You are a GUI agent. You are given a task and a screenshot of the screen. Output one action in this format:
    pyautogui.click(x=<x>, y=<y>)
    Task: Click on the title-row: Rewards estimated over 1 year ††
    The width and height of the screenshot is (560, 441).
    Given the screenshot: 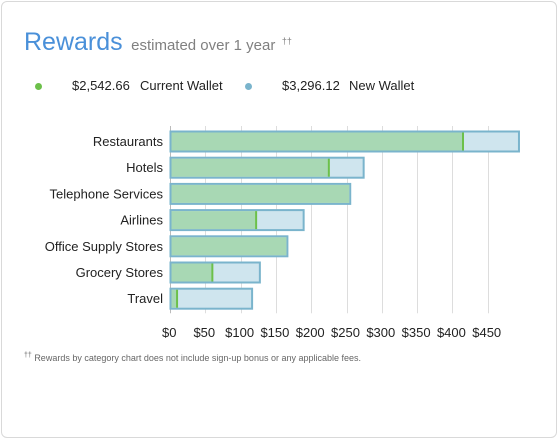 What is the action you would take?
    pyautogui.click(x=158, y=42)
    